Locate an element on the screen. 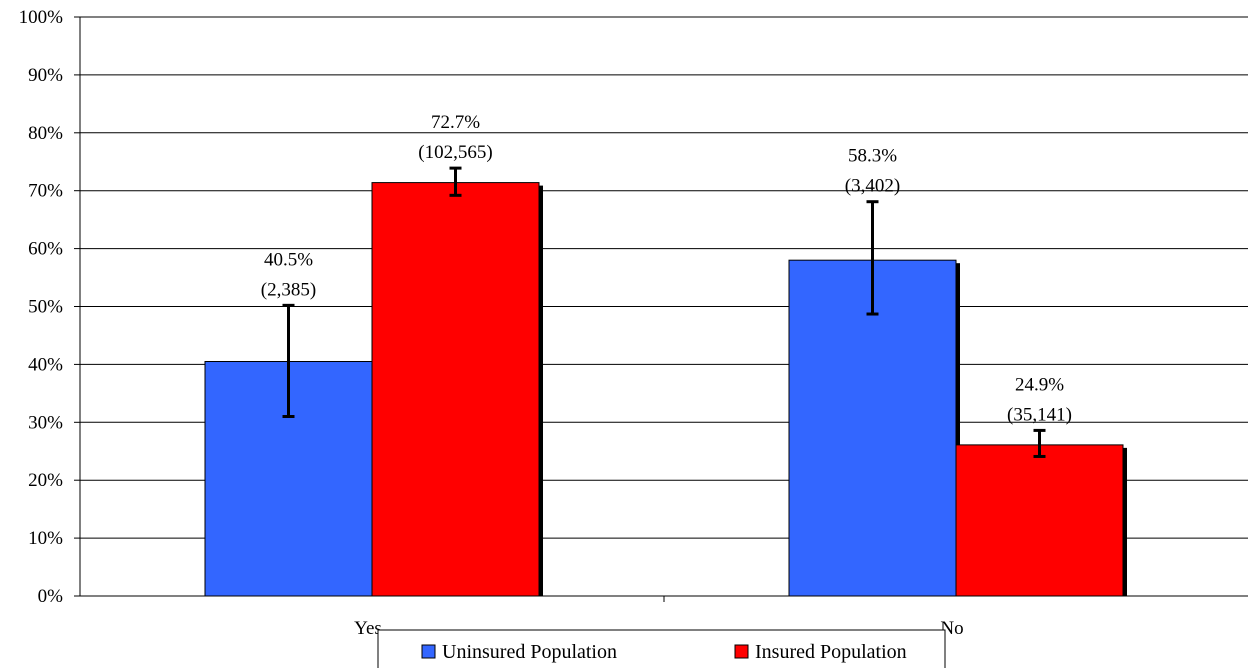 This screenshot has width=1248, height=668. x-tick-label: No is located at coordinates (951, 628).